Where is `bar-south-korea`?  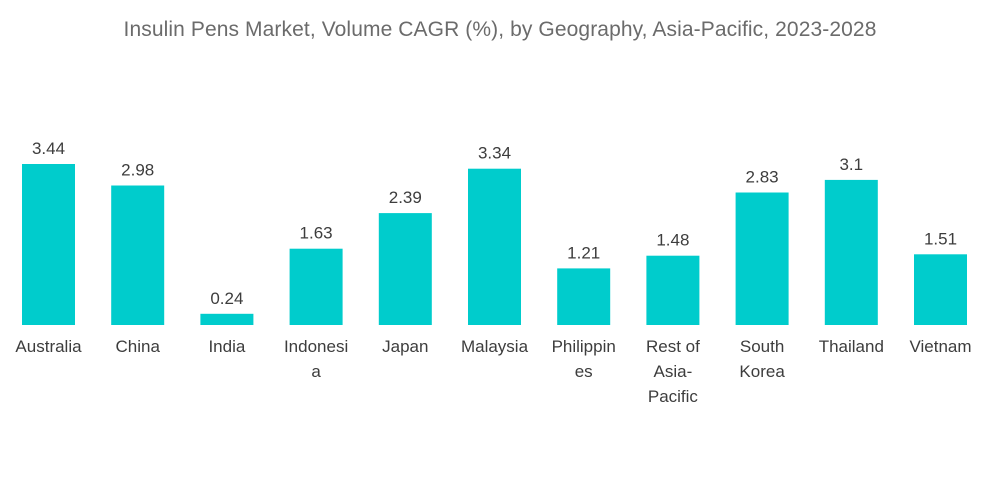
bar-south-korea is located at coordinates (762, 258).